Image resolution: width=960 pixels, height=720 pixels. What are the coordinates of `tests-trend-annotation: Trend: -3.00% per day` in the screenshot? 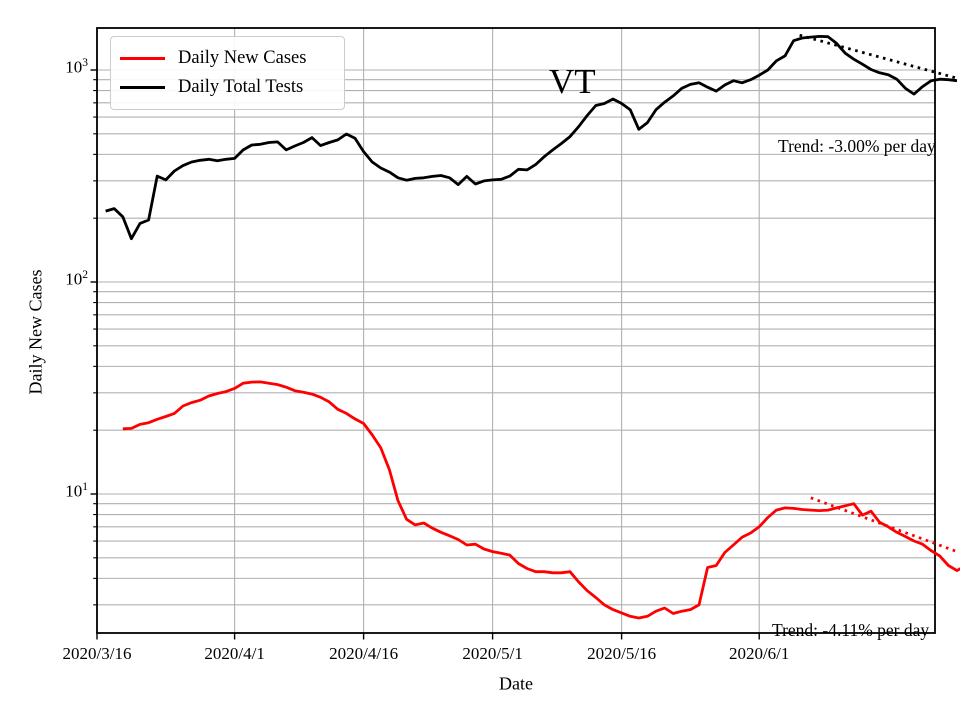 It's located at (857, 146).